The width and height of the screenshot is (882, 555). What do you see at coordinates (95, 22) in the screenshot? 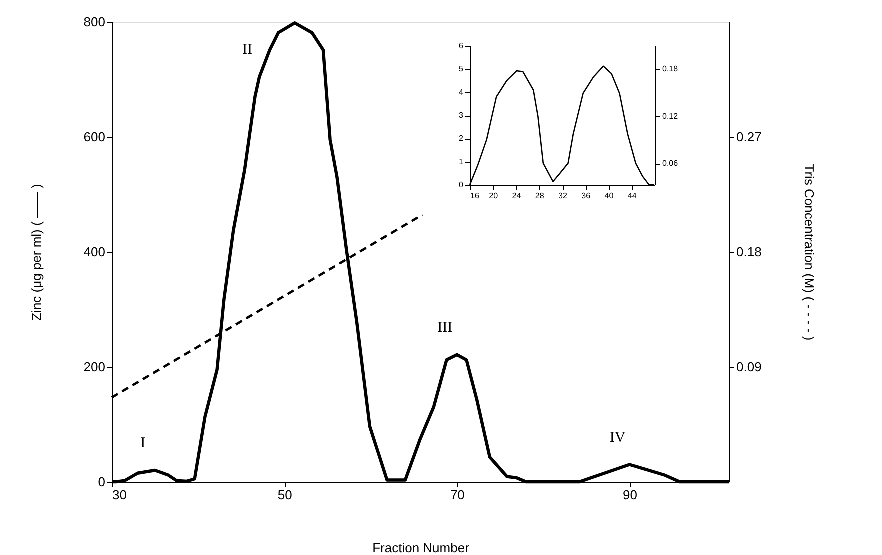
I see `y-tick-label: 800` at bounding box center [95, 22].